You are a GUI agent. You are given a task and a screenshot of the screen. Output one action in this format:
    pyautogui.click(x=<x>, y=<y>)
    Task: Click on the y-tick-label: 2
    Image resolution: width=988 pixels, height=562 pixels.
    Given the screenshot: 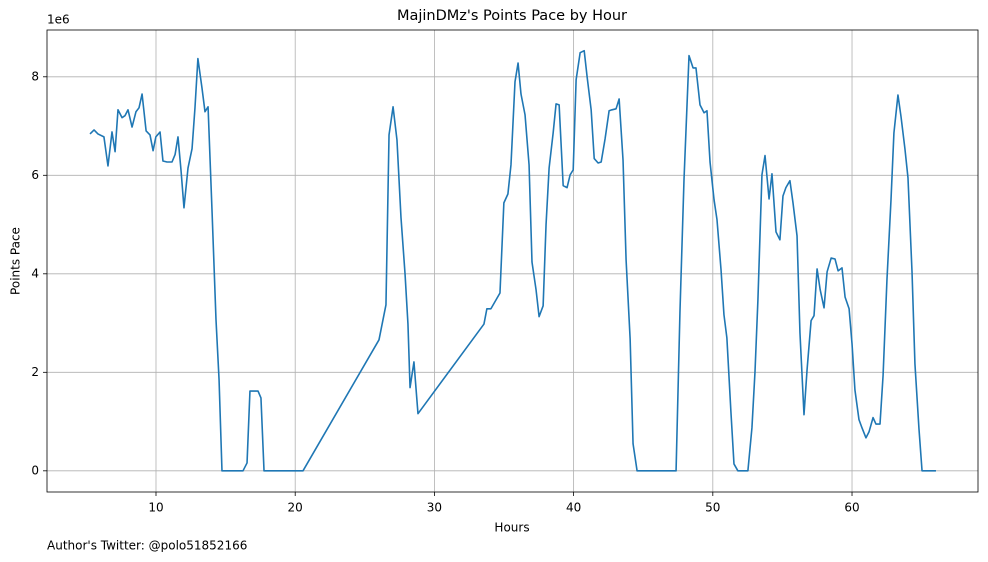 What is the action you would take?
    pyautogui.click(x=35, y=372)
    